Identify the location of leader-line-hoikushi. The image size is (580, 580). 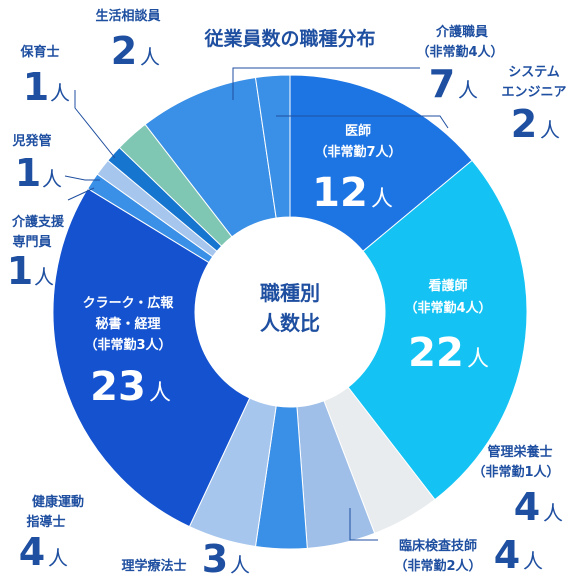
(95, 124).